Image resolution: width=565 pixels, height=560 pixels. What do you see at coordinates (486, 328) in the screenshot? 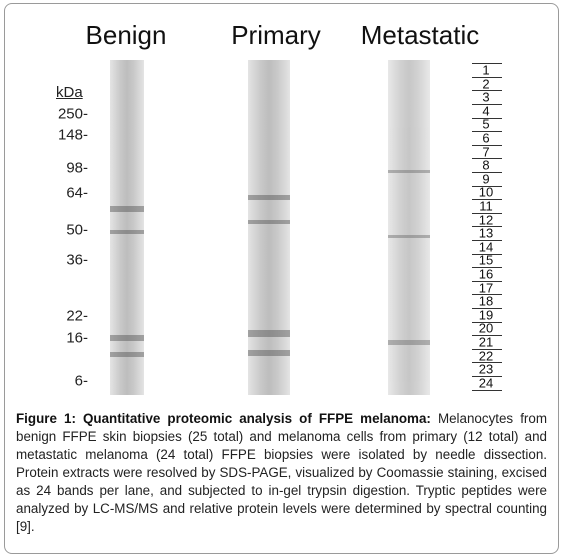
I see `band-number: 20` at bounding box center [486, 328].